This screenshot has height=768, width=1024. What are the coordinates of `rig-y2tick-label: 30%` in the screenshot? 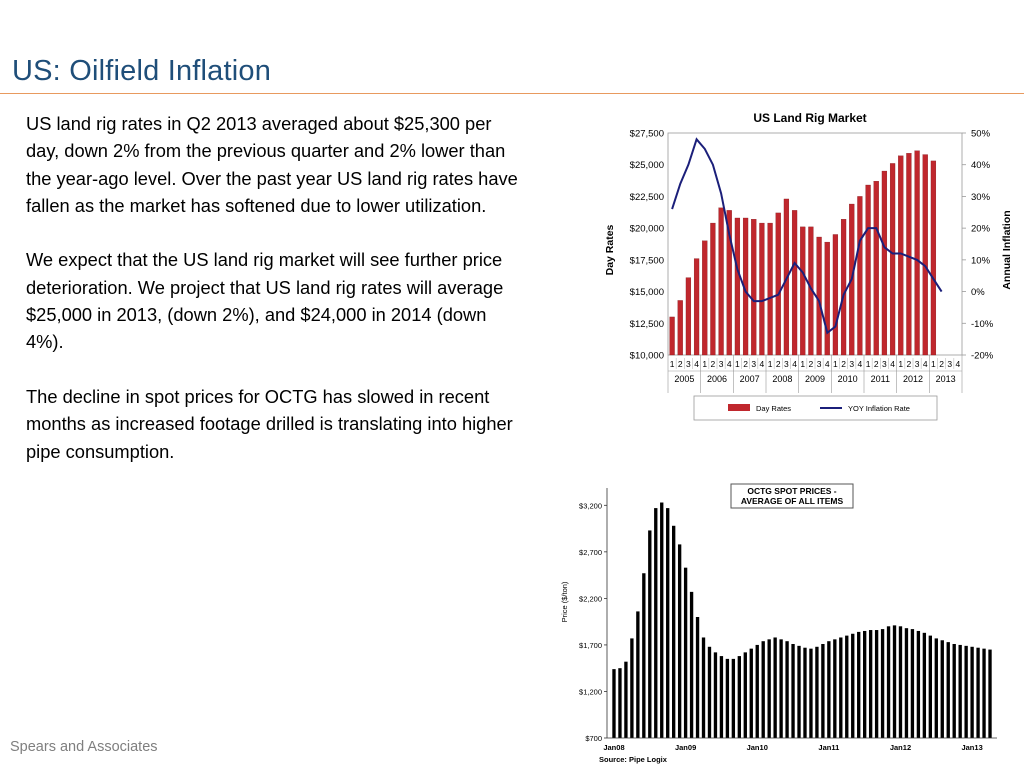 It's located at (981, 197).